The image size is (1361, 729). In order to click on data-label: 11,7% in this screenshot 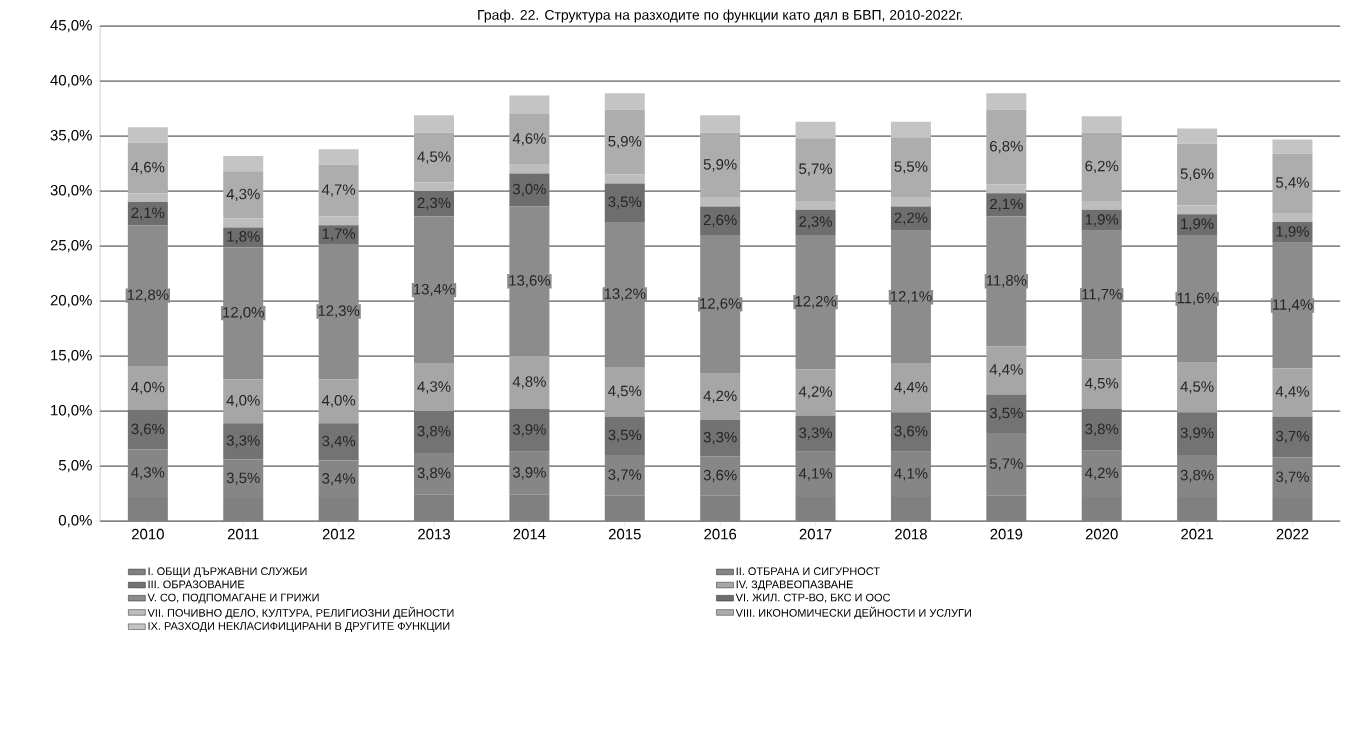, I will do `click(1102, 295)`.